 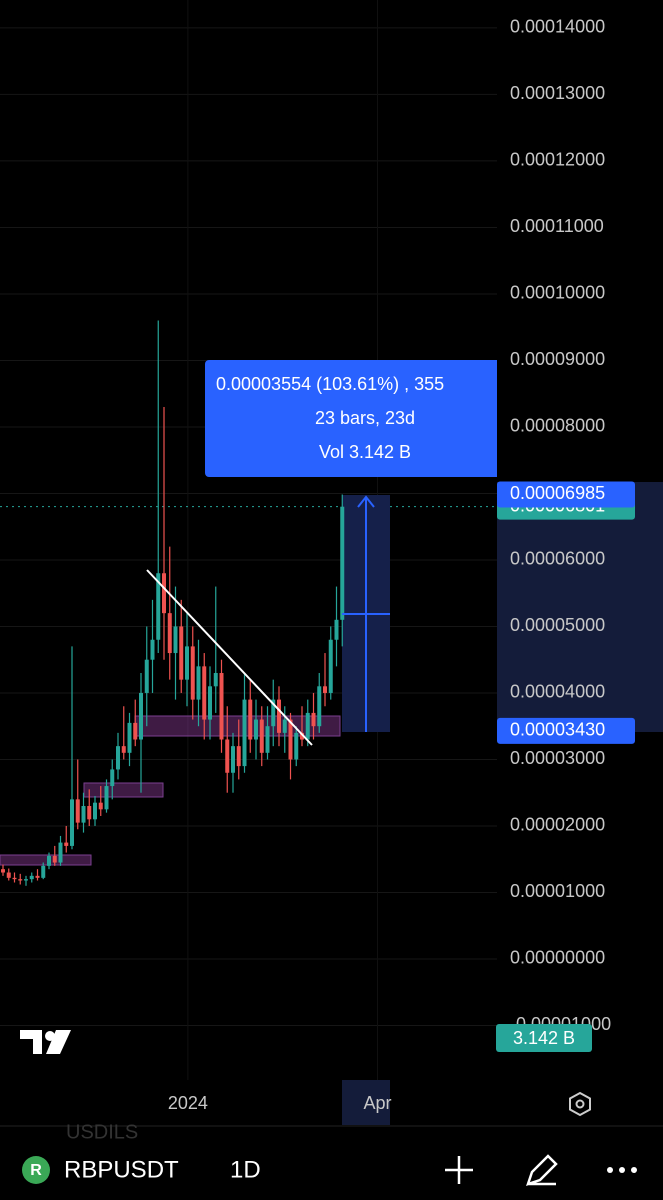 What do you see at coordinates (557, 426) in the screenshot?
I see `y-tick-label: 0.00008000` at bounding box center [557, 426].